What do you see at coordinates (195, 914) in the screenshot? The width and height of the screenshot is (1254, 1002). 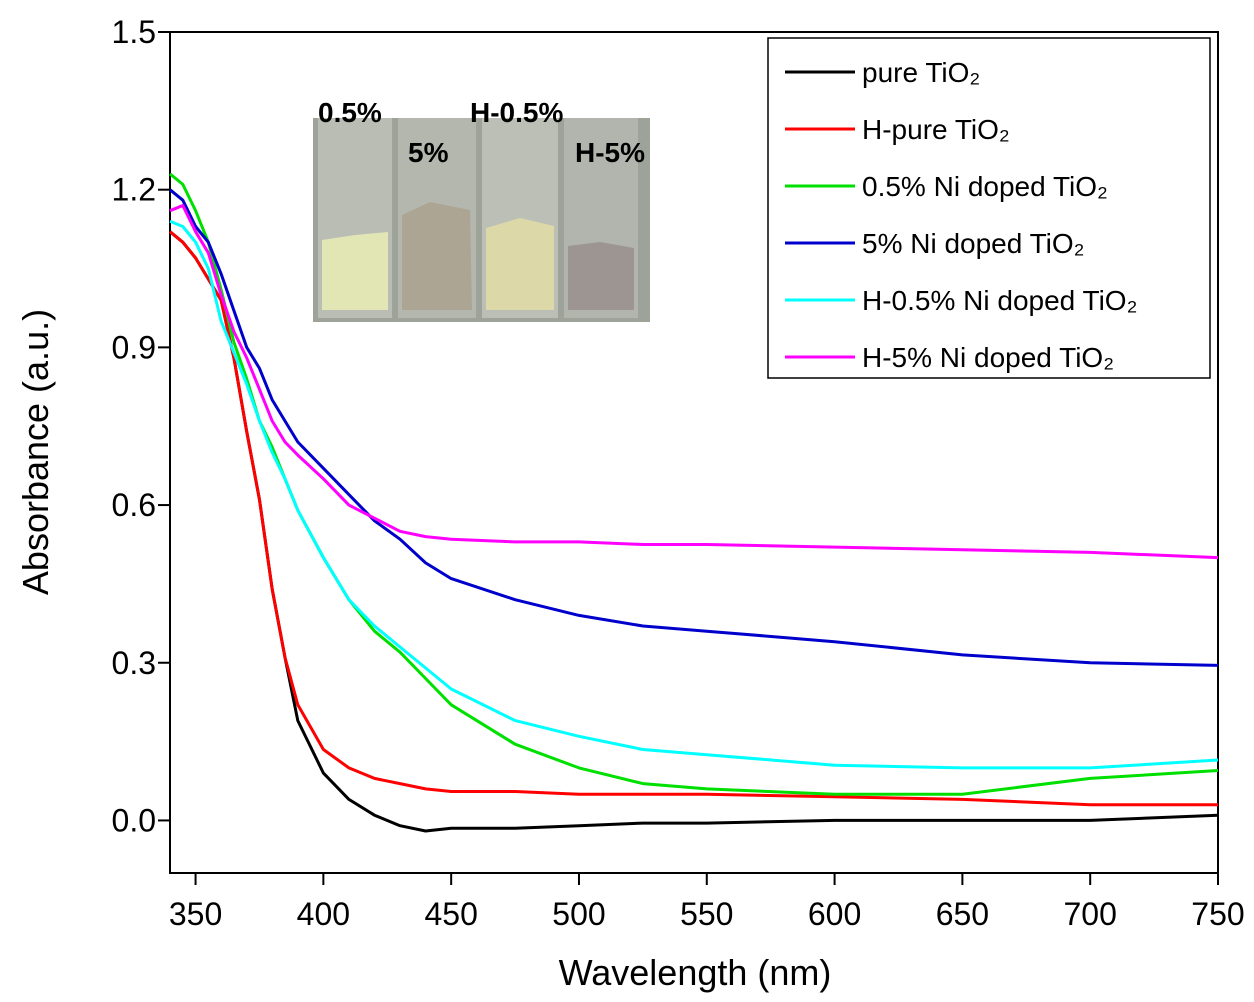 I see `x-tick-label: 350` at bounding box center [195, 914].